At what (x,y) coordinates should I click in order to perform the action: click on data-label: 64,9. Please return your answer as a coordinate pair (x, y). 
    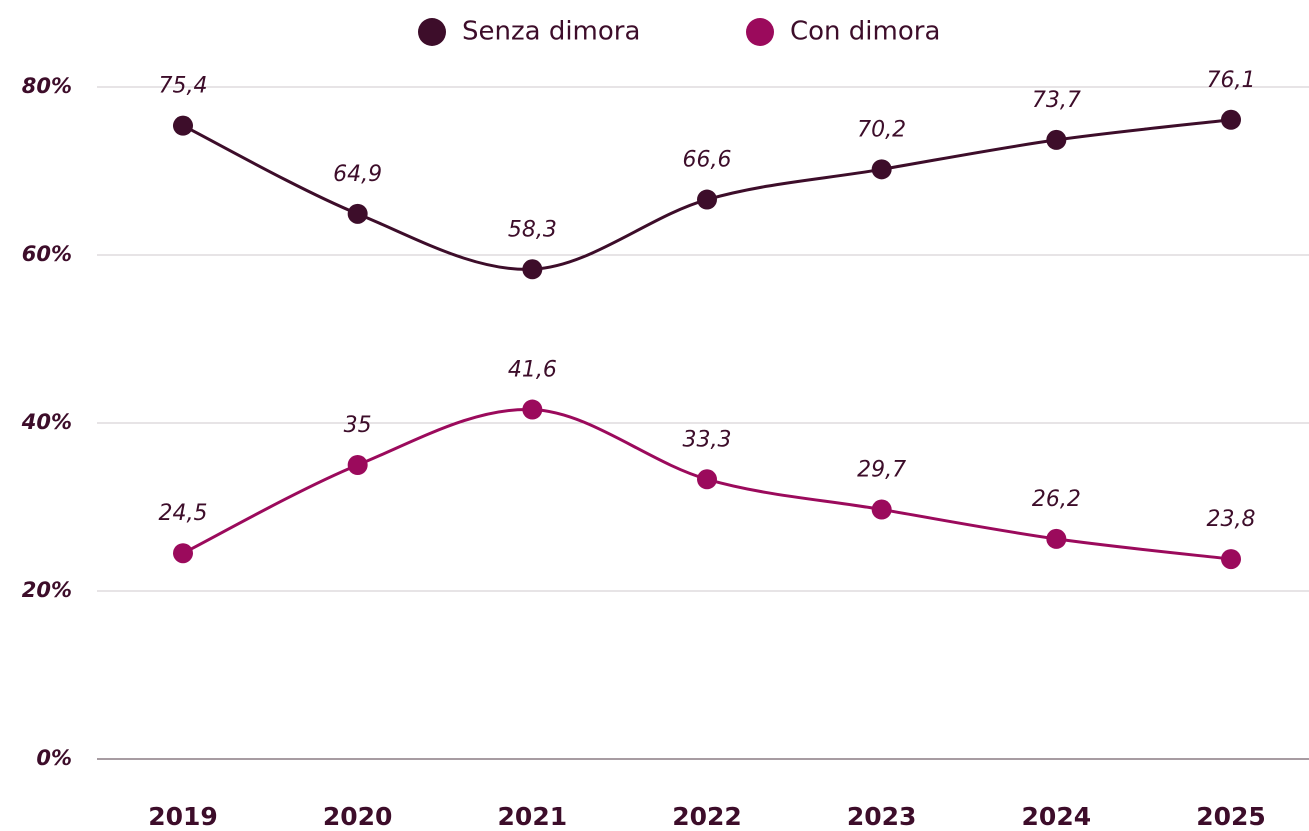
    Looking at the image, I should click on (357, 174).